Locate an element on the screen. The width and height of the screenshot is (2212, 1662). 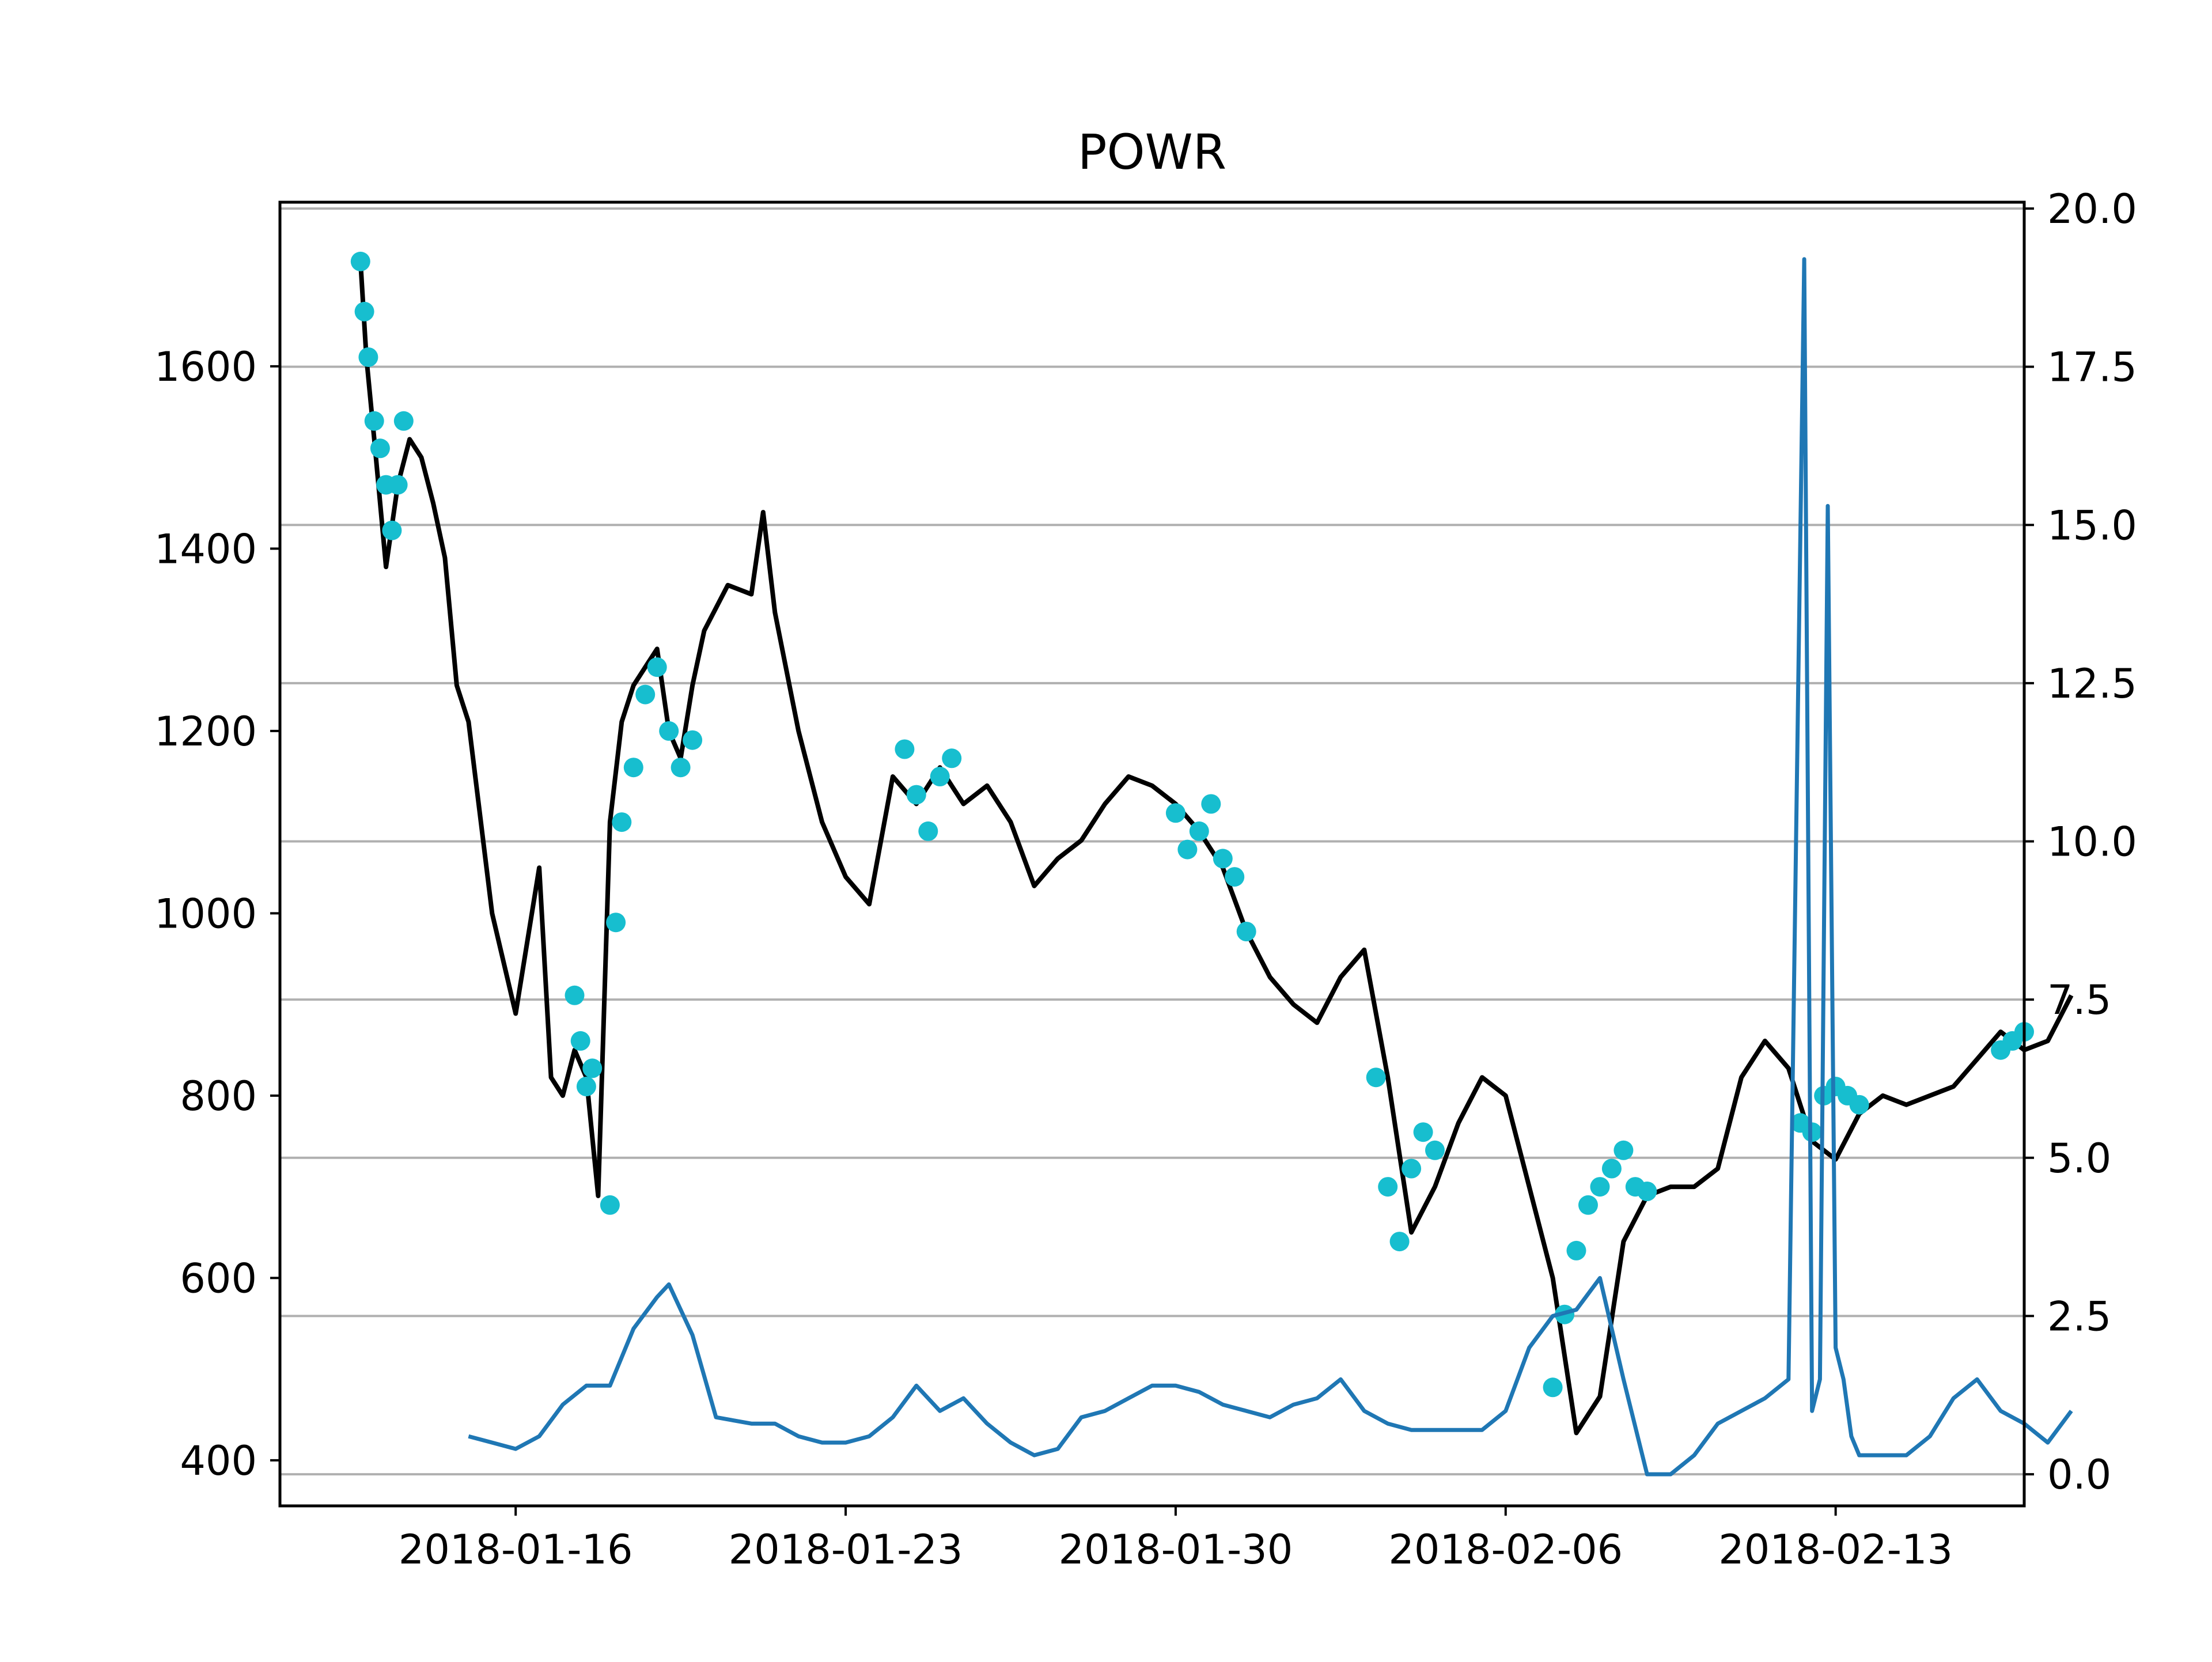
y-tick-label: 600 is located at coordinates (218, 1279).